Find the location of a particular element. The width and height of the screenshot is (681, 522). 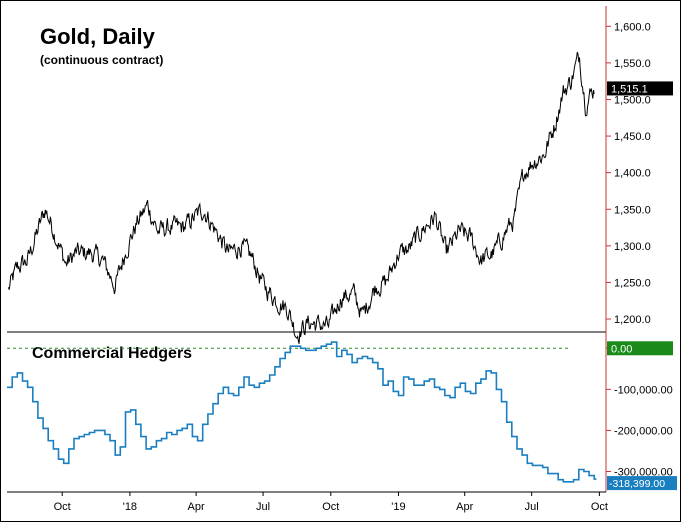

zero-value-tag is located at coordinates (640, 348).